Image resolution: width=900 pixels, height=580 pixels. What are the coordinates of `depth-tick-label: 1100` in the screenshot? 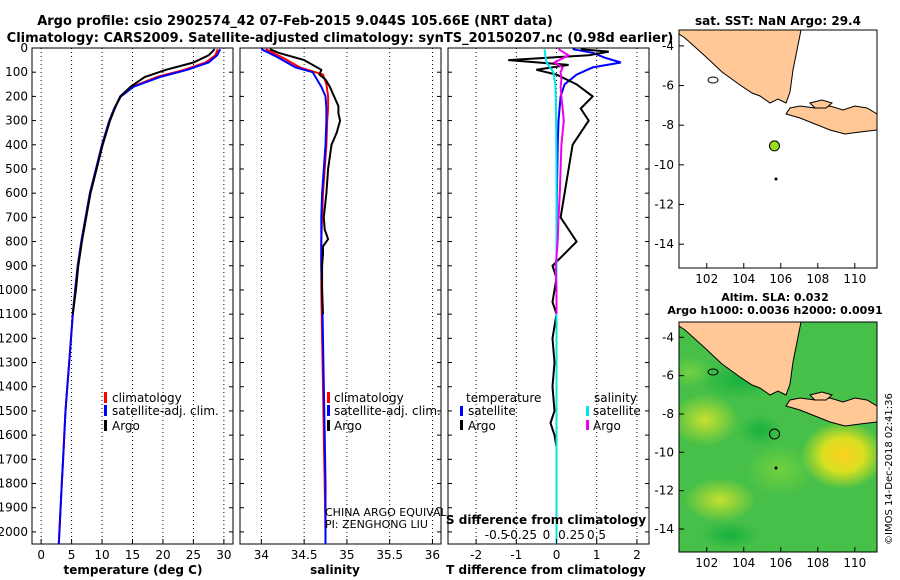 It's located at (14, 314).